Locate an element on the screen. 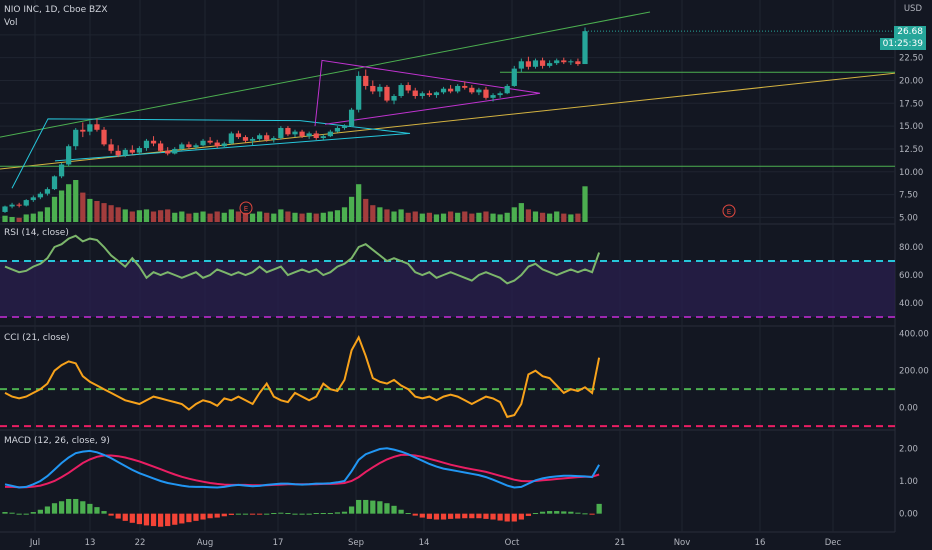 This screenshot has height=550, width=932. last-price-tag: 26.68 is located at coordinates (910, 32).